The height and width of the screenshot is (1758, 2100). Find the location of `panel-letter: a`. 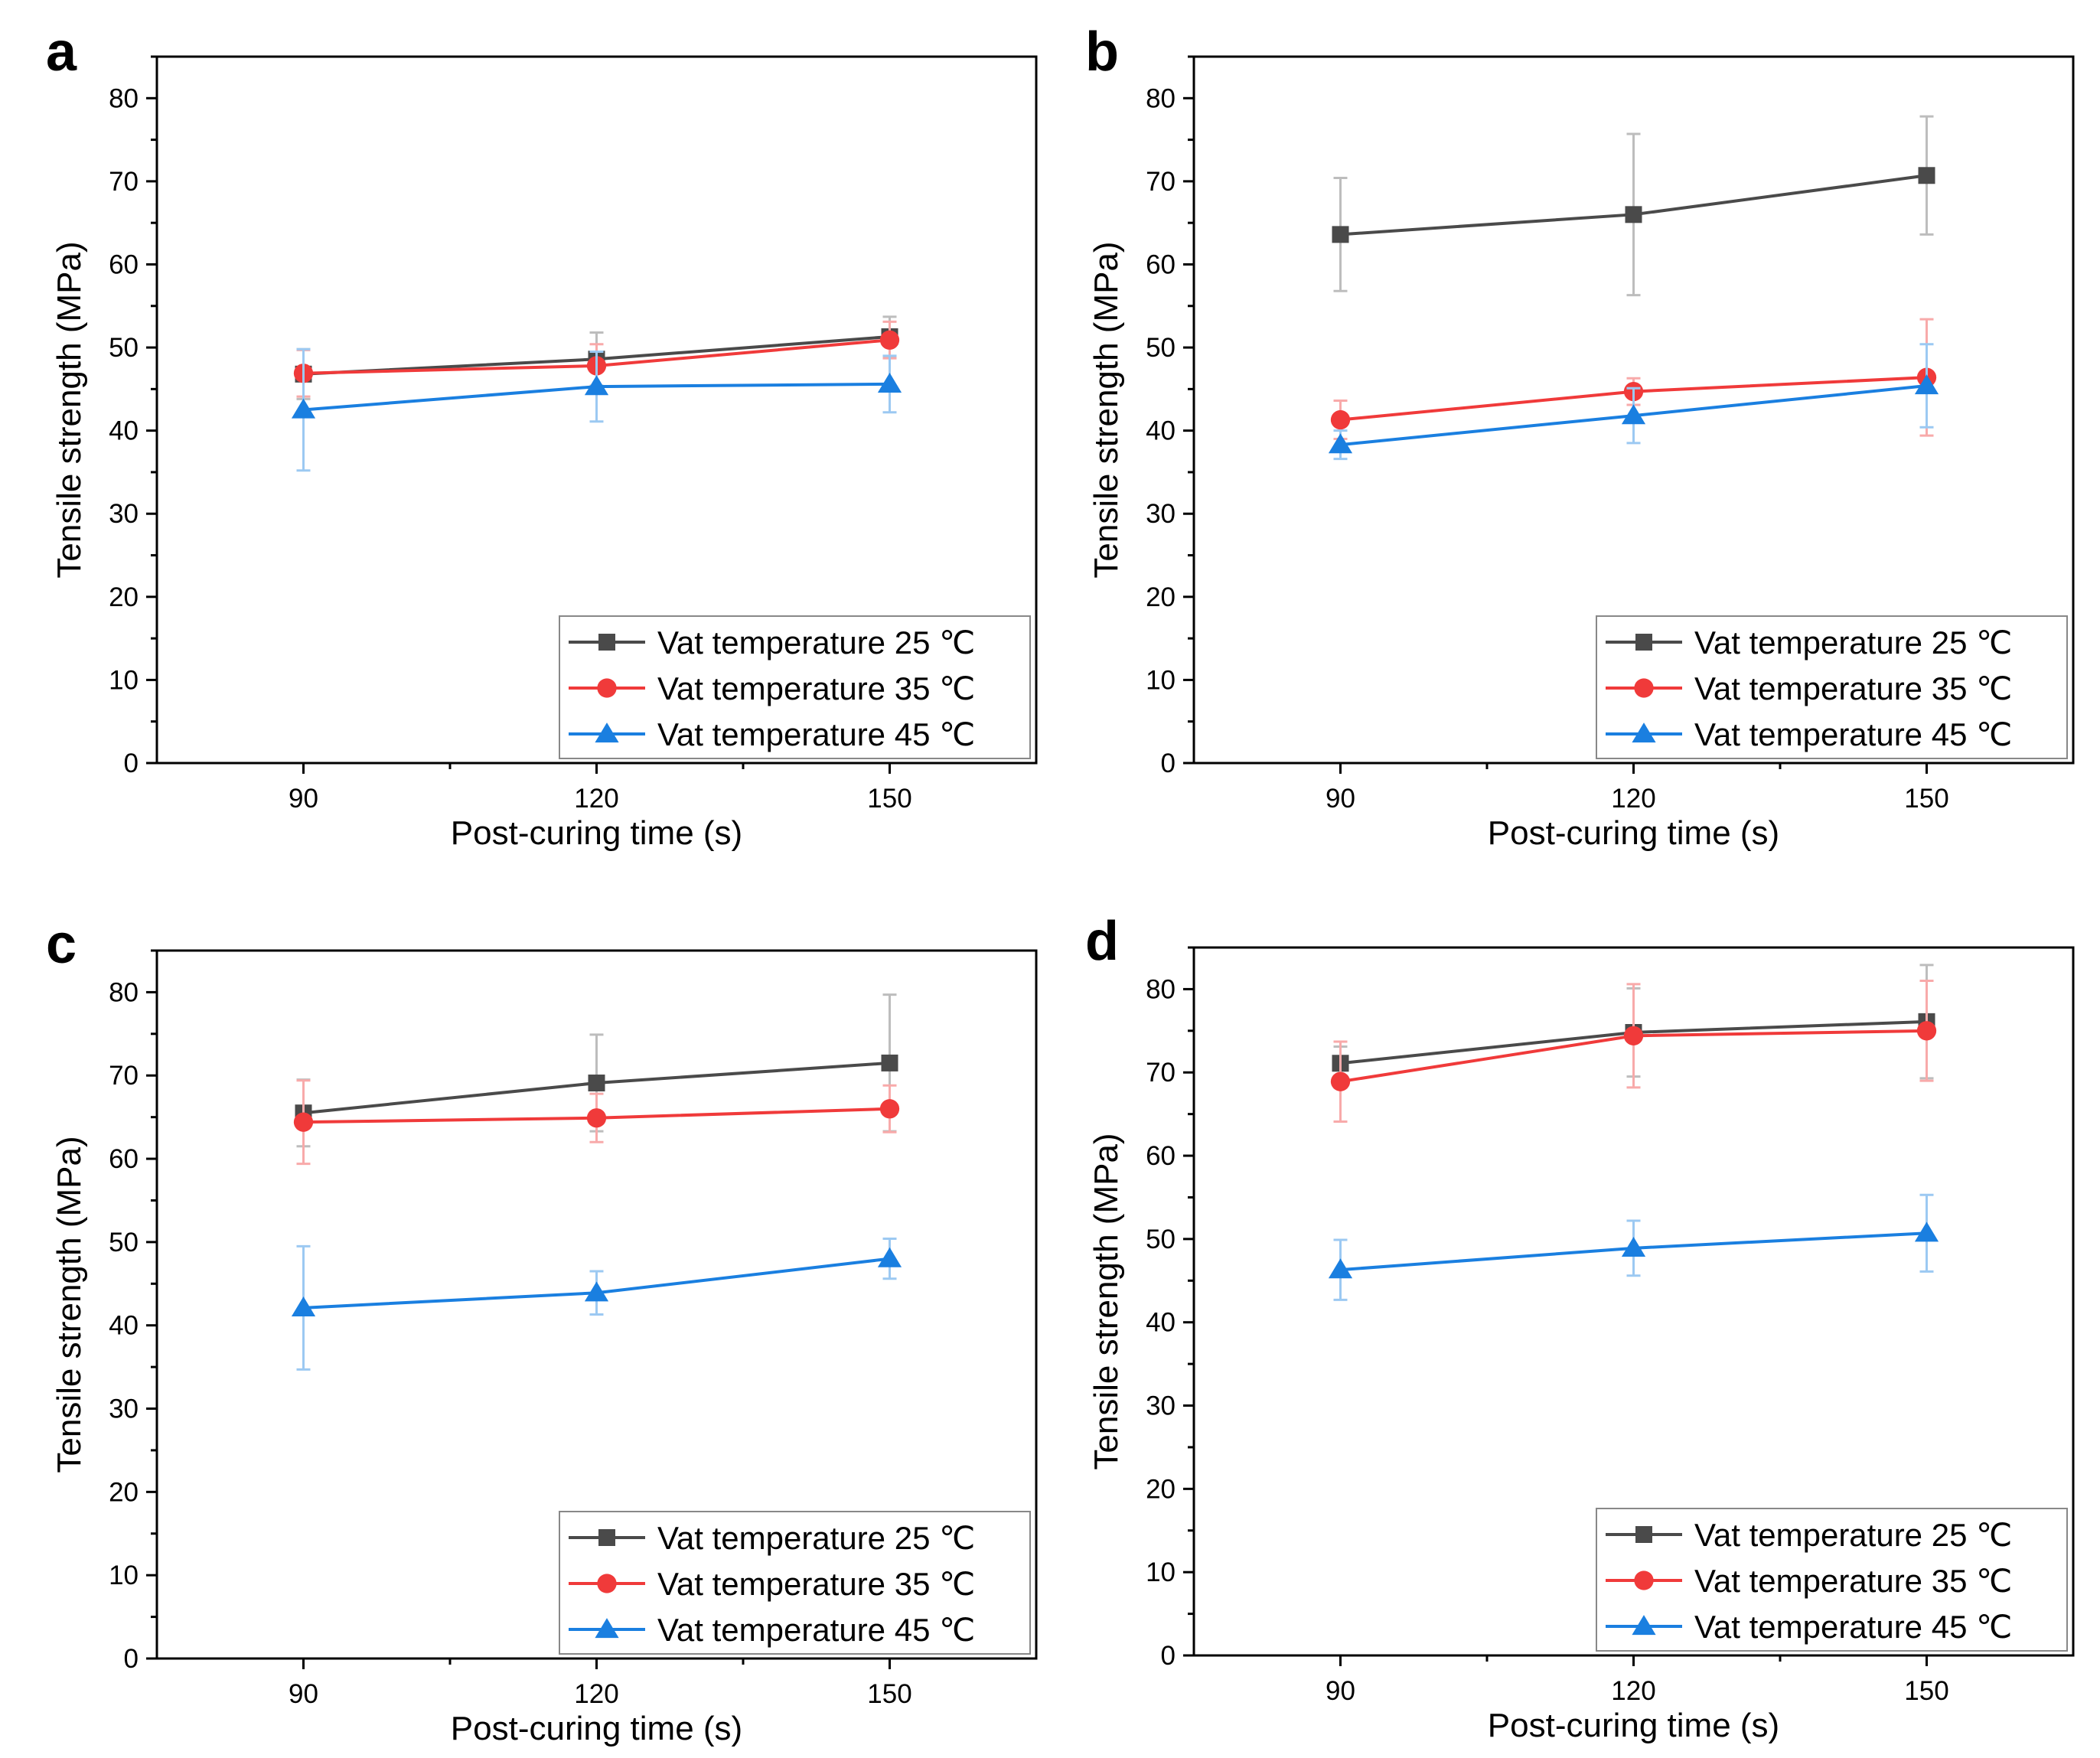

panel-letter: a is located at coordinates (61, 52).